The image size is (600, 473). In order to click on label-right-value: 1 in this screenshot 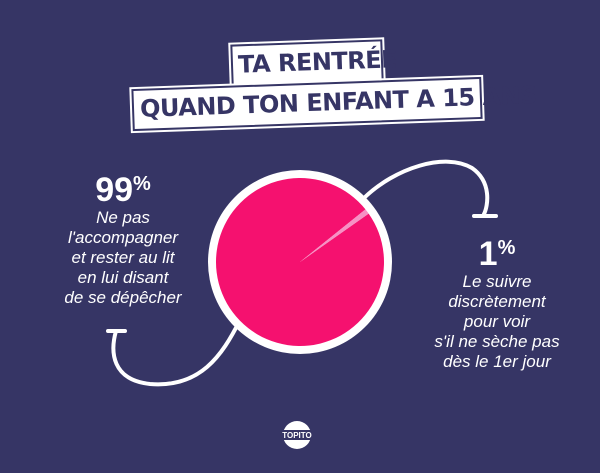, I will do `click(488, 254)`.